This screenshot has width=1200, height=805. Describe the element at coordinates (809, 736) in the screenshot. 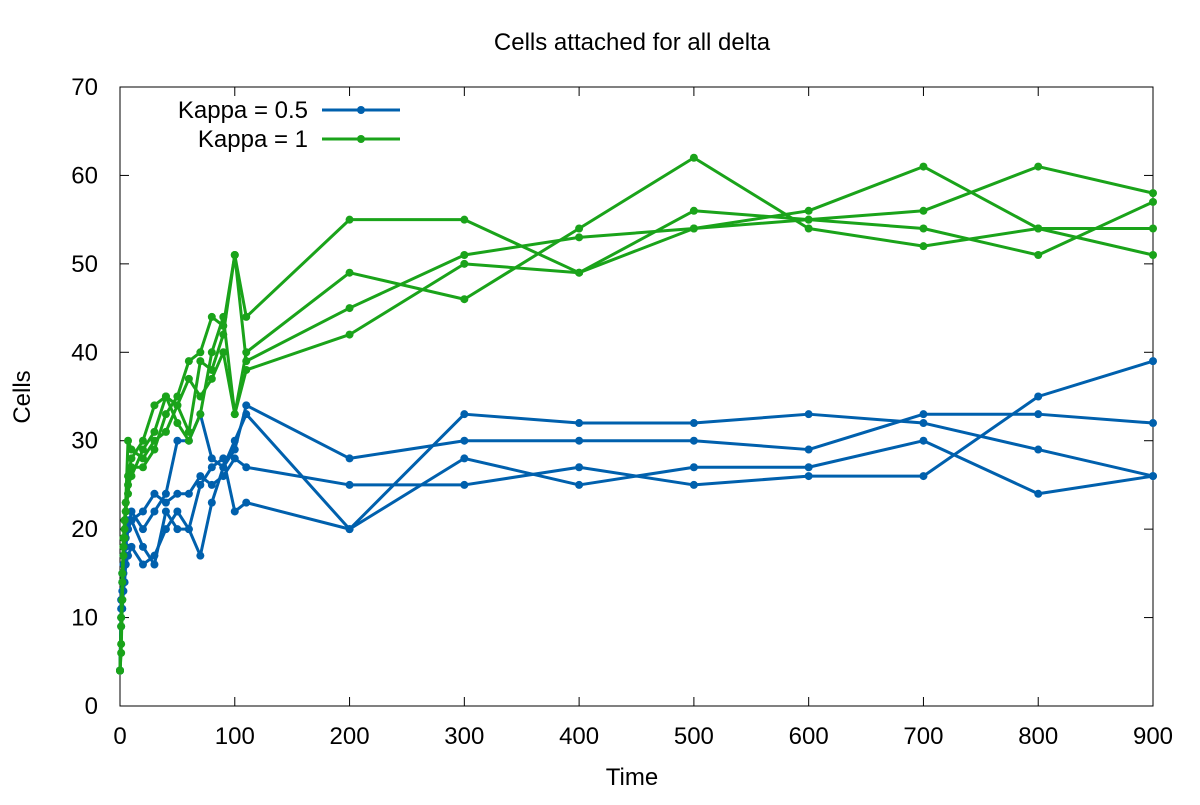

I see `x-tick-label: 600` at that location.